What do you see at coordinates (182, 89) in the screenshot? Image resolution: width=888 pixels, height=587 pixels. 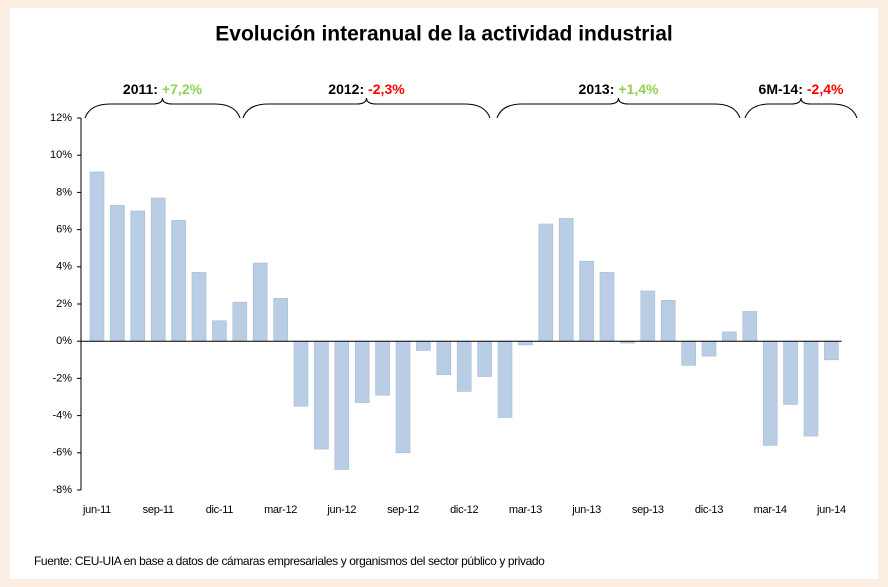 I see `annotation-change: +7,2%` at bounding box center [182, 89].